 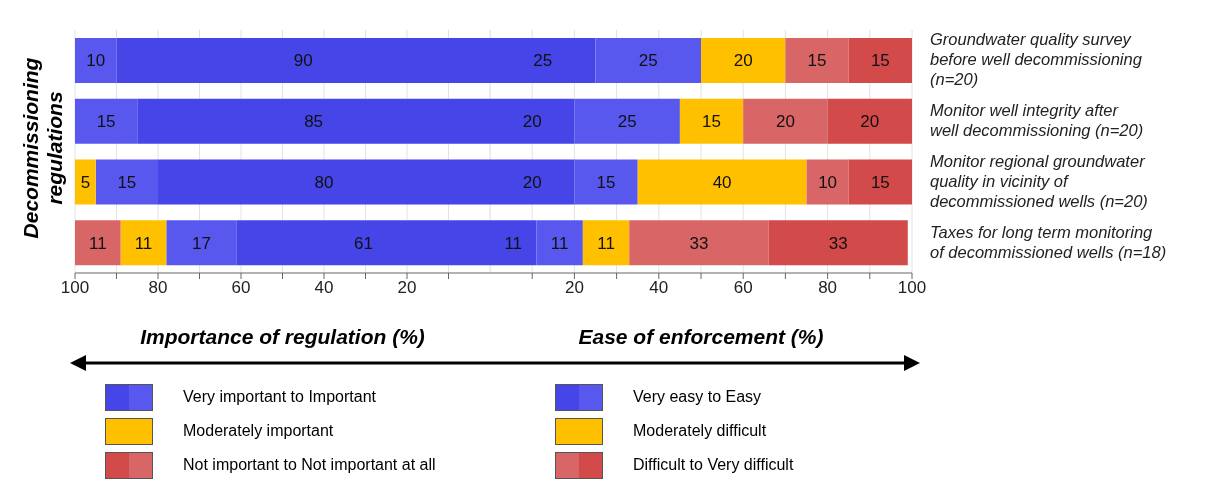 I want to click on legend-label: Not important to Not important at all, so click(x=309, y=465).